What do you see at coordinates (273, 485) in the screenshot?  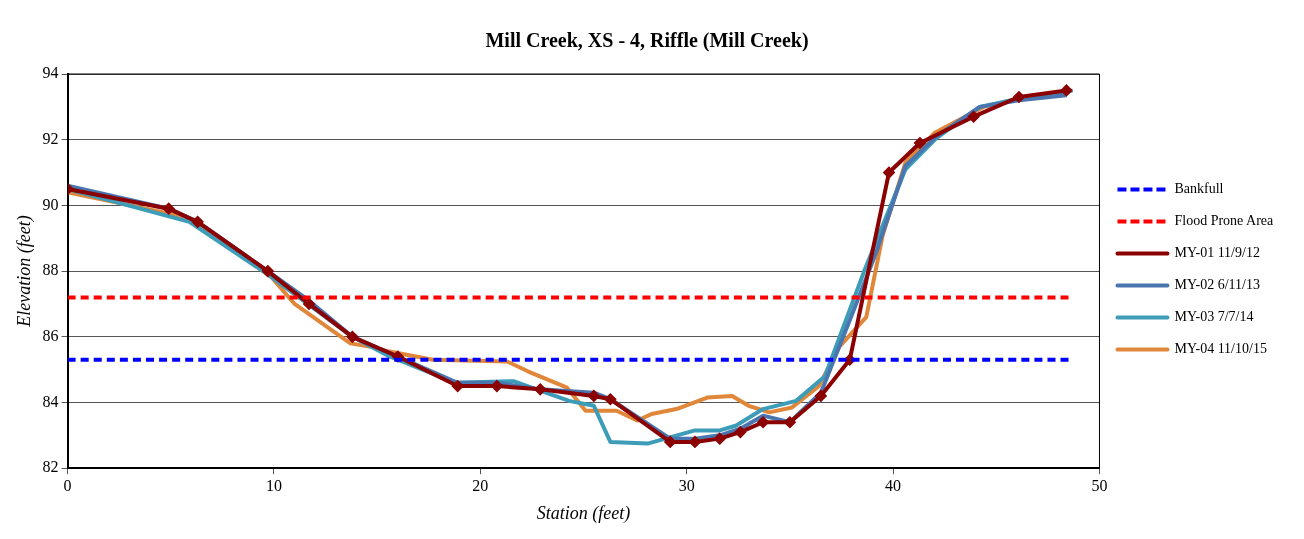 I see `x-tick-label: 10` at bounding box center [273, 485].